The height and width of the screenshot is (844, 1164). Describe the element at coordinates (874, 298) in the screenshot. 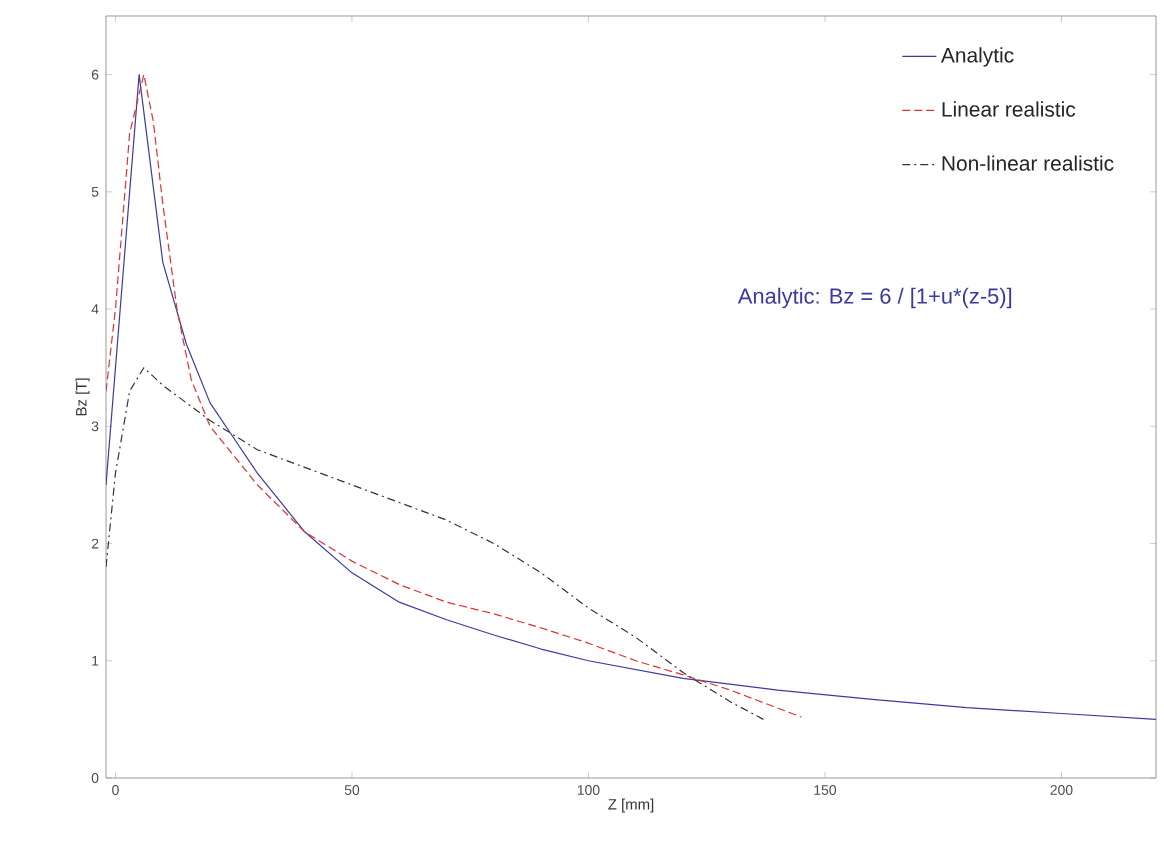

I see `annotation: Analytic: Bz = 6 / [1+u*(z-5)]` at that location.